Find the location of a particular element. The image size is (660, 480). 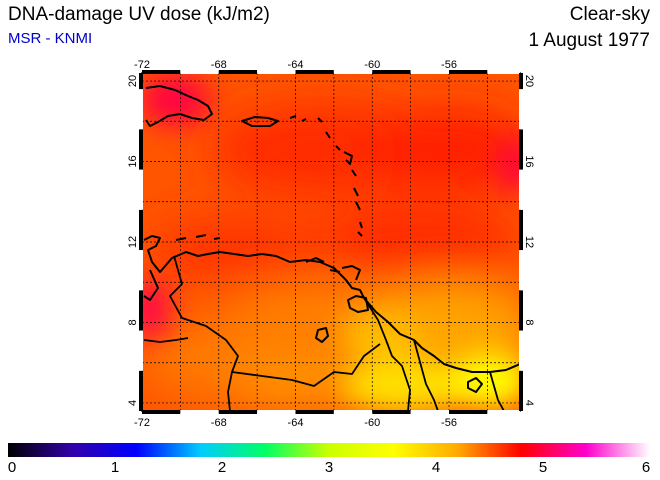

lon-labels-bottom: -72 -68 -64 -60 -56 is located at coordinates (295, 423).